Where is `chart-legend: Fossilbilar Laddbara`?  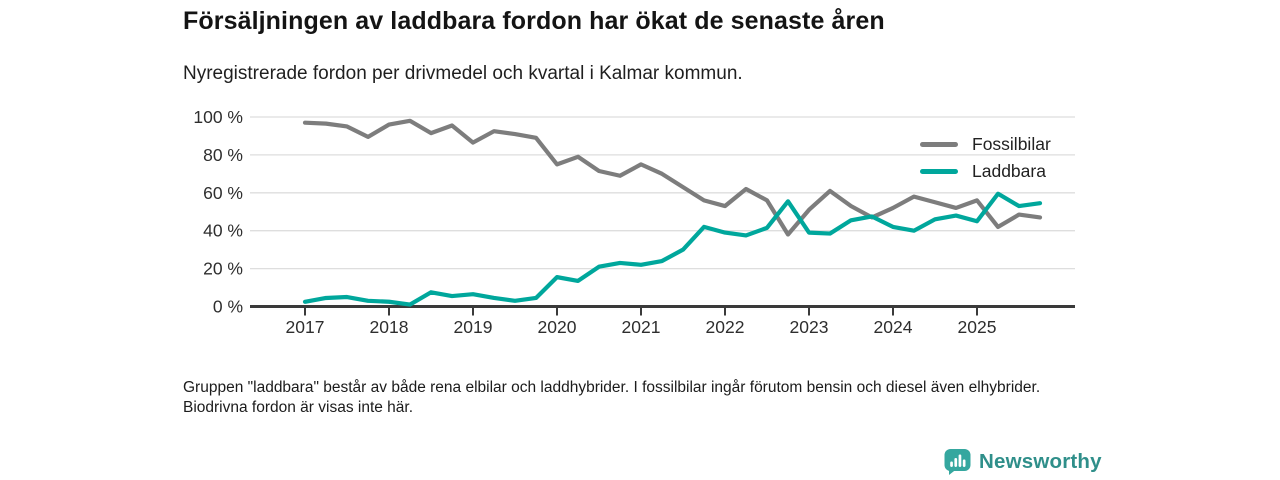 chart-legend: Fossilbilar Laddbara is located at coordinates (985, 158).